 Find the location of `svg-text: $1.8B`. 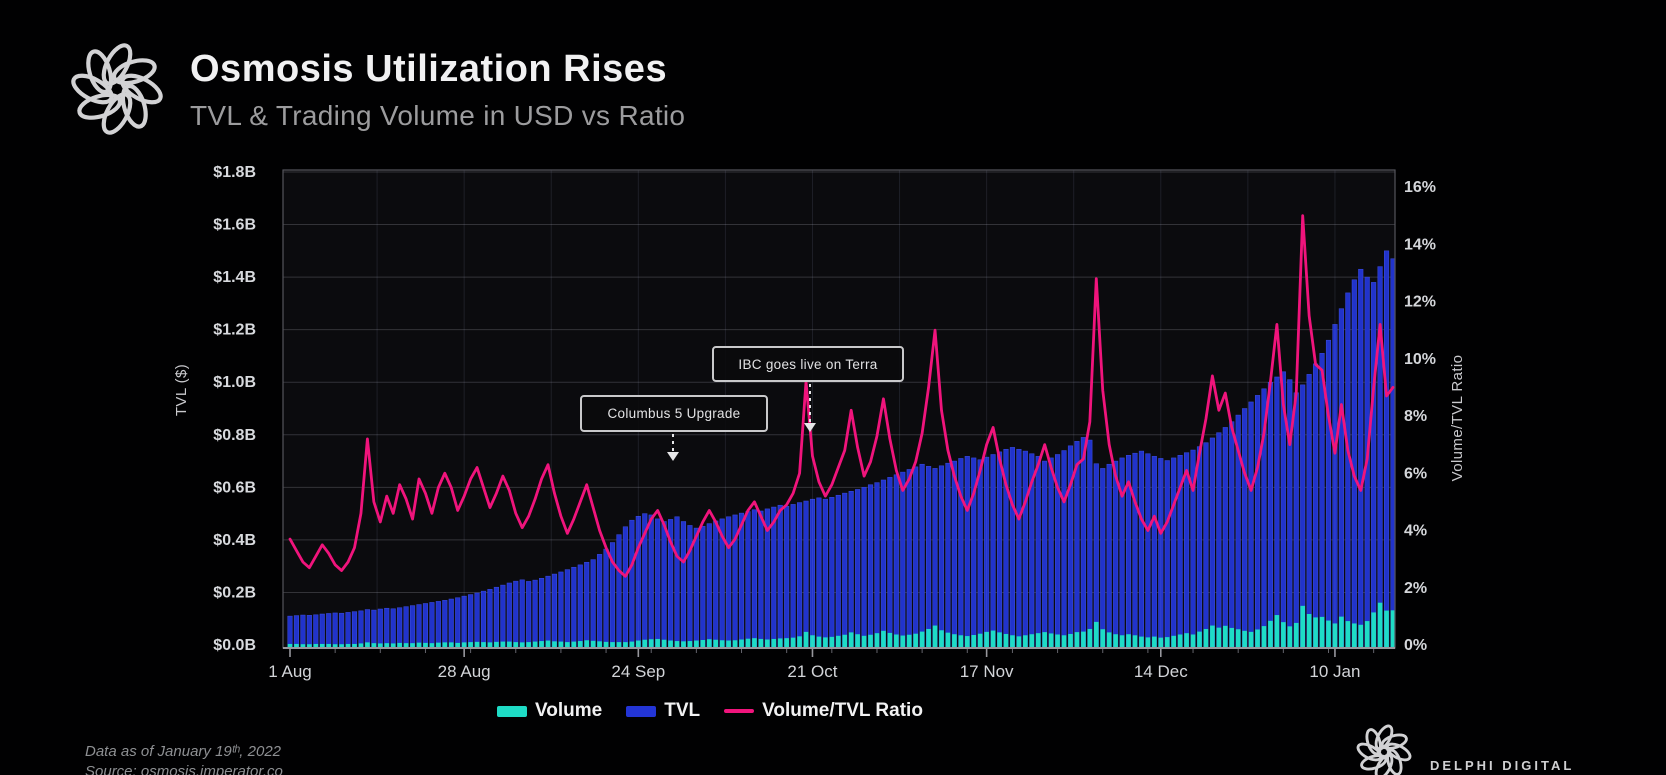

svg-text: $1.8B is located at coordinates (234, 172).